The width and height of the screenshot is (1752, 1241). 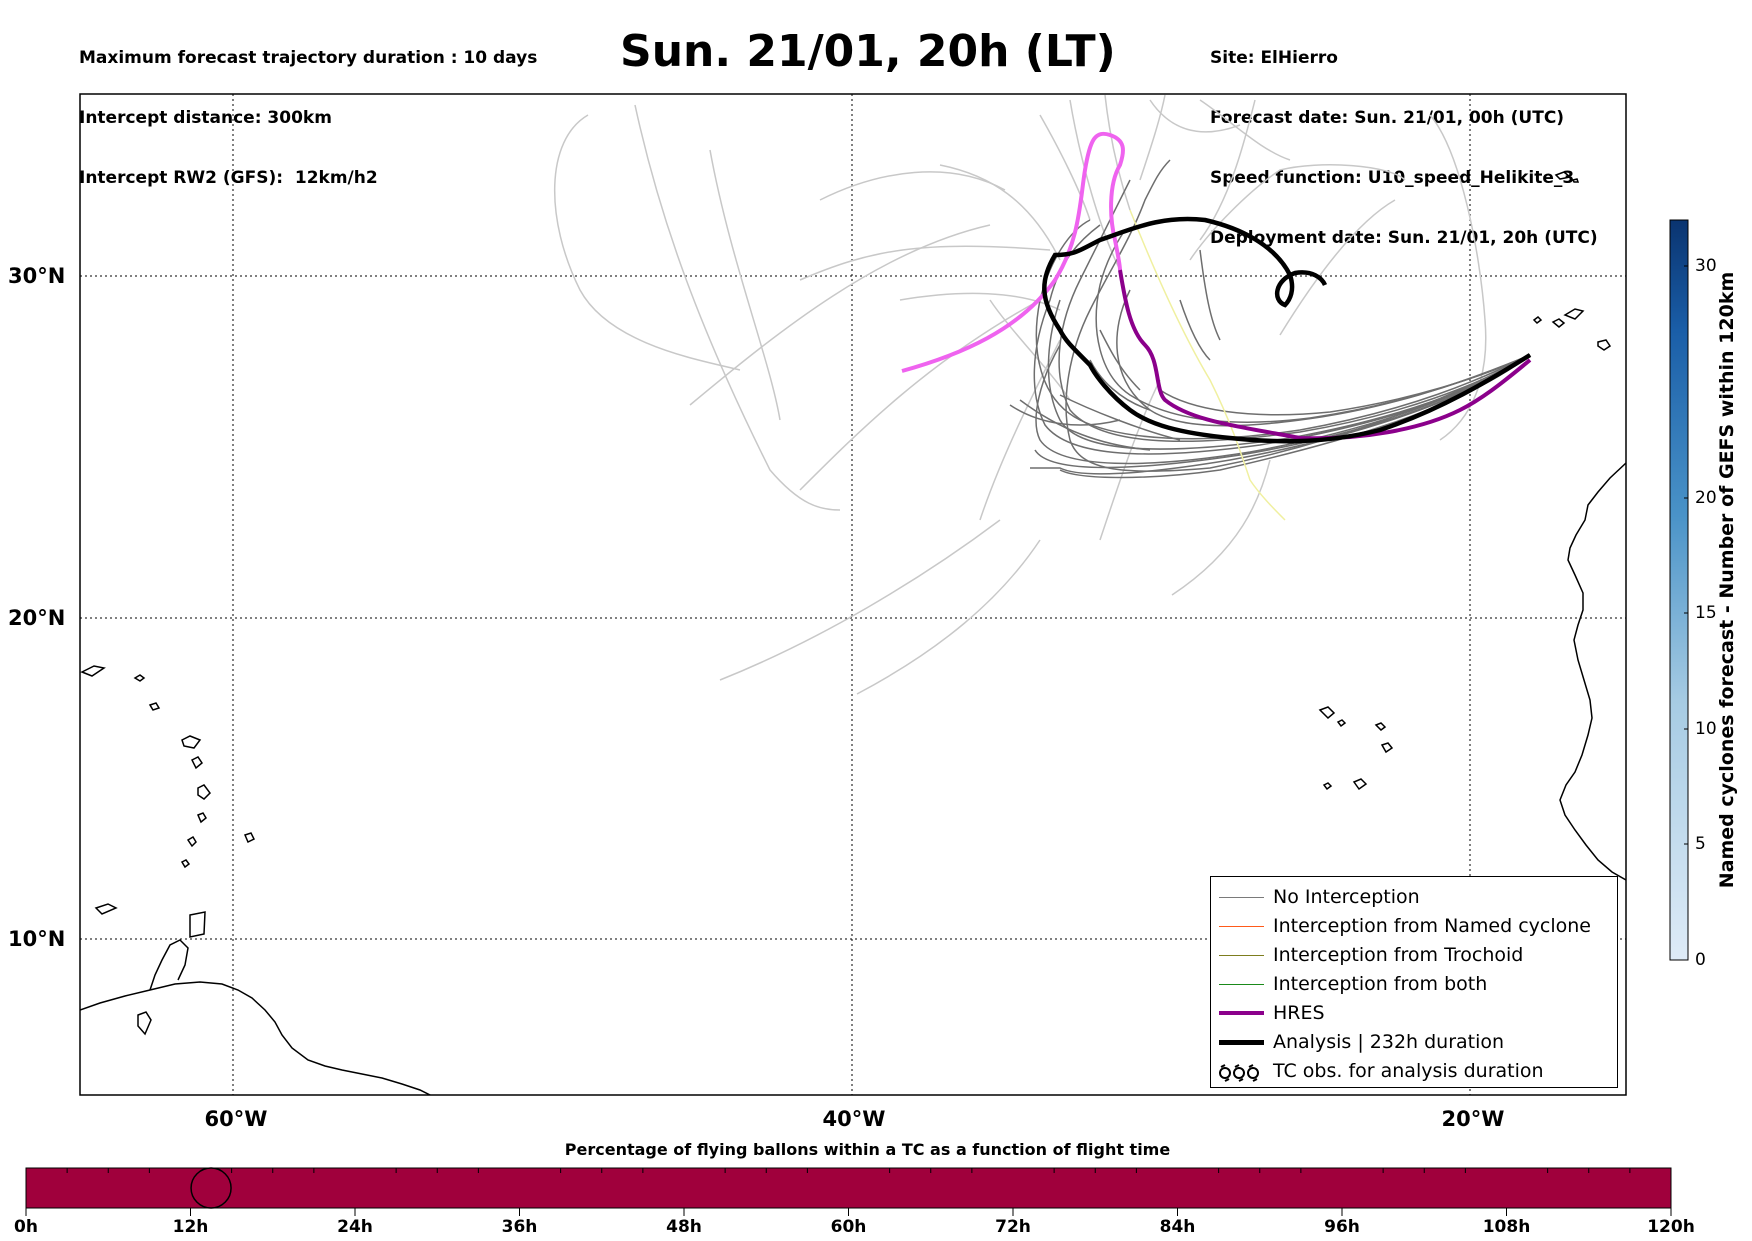 I want to click on legend-row-named-cyclone: Interception from Named cyclone, so click(x=1414, y=926).